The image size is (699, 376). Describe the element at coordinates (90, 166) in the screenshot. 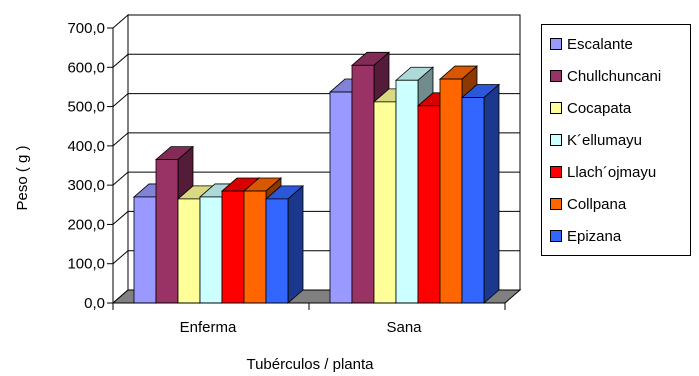

I see `y-axis-ticks: 0,0 100,0 200,0 300,0 400,0 500,0 600,0 700,0` at that location.